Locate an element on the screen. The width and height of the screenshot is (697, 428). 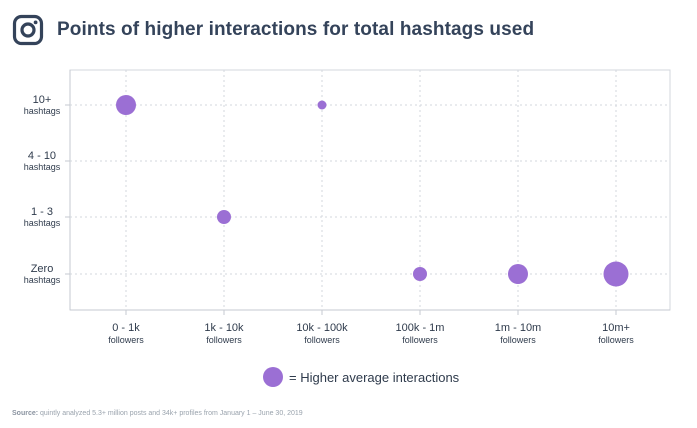
x-tick-label: 0 - 1k is located at coordinates (126, 328).